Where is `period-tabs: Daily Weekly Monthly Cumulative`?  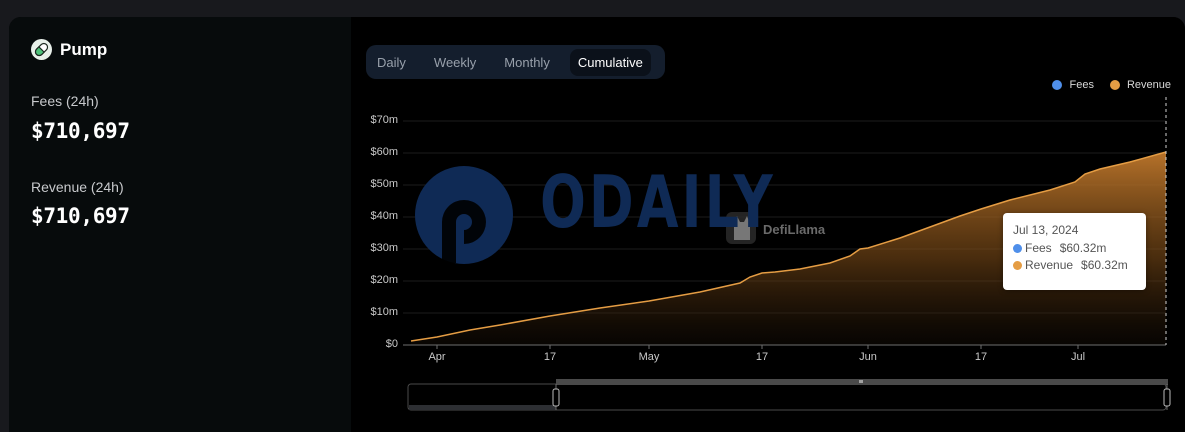 period-tabs: Daily Weekly Monthly Cumulative is located at coordinates (515, 62).